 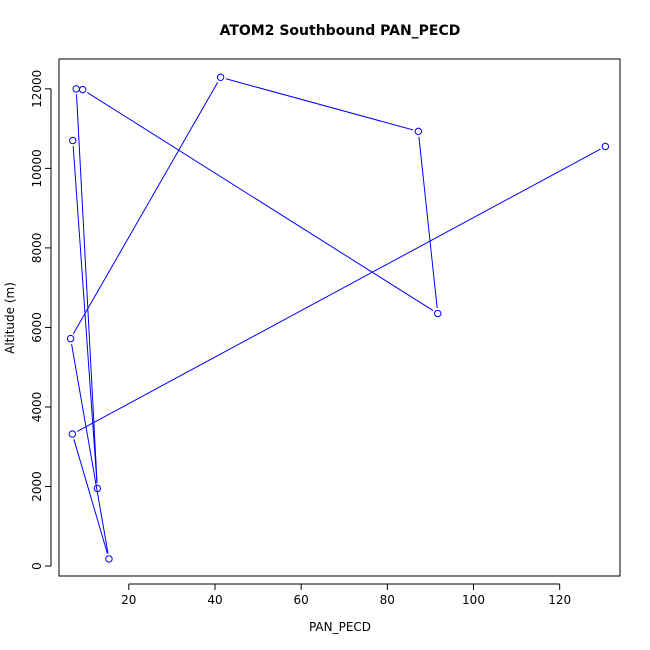 I want to click on y-tick-label: 10000, so click(x=37, y=168).